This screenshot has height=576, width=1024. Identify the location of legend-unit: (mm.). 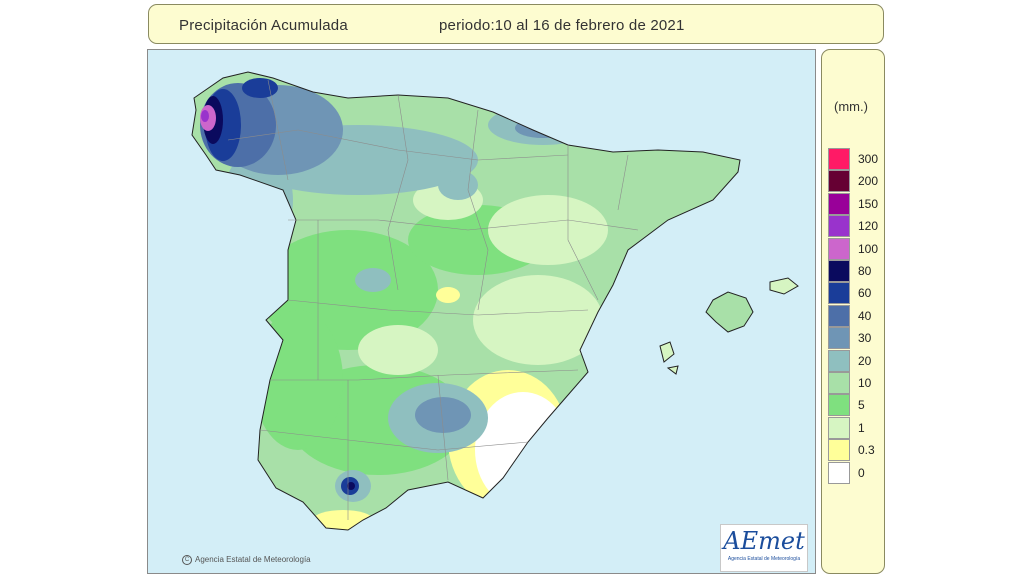
(851, 106).